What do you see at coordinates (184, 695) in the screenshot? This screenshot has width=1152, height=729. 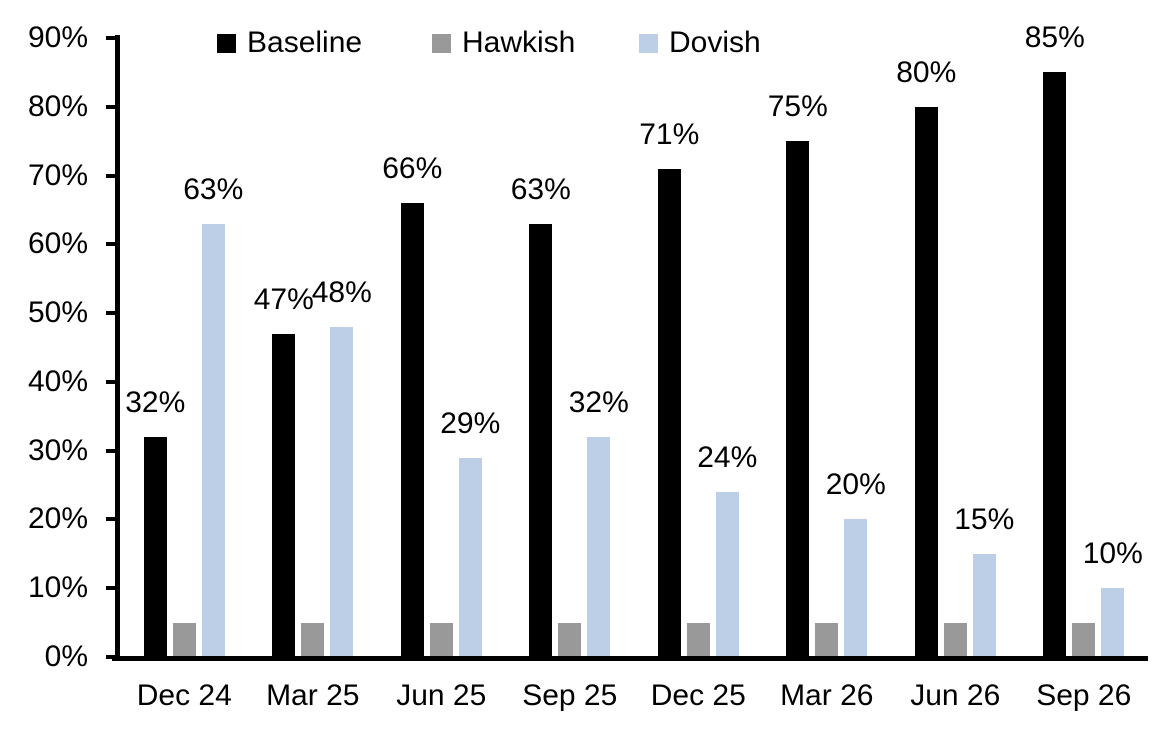 I see `x-axis-category-label: Dec 24` at bounding box center [184, 695].